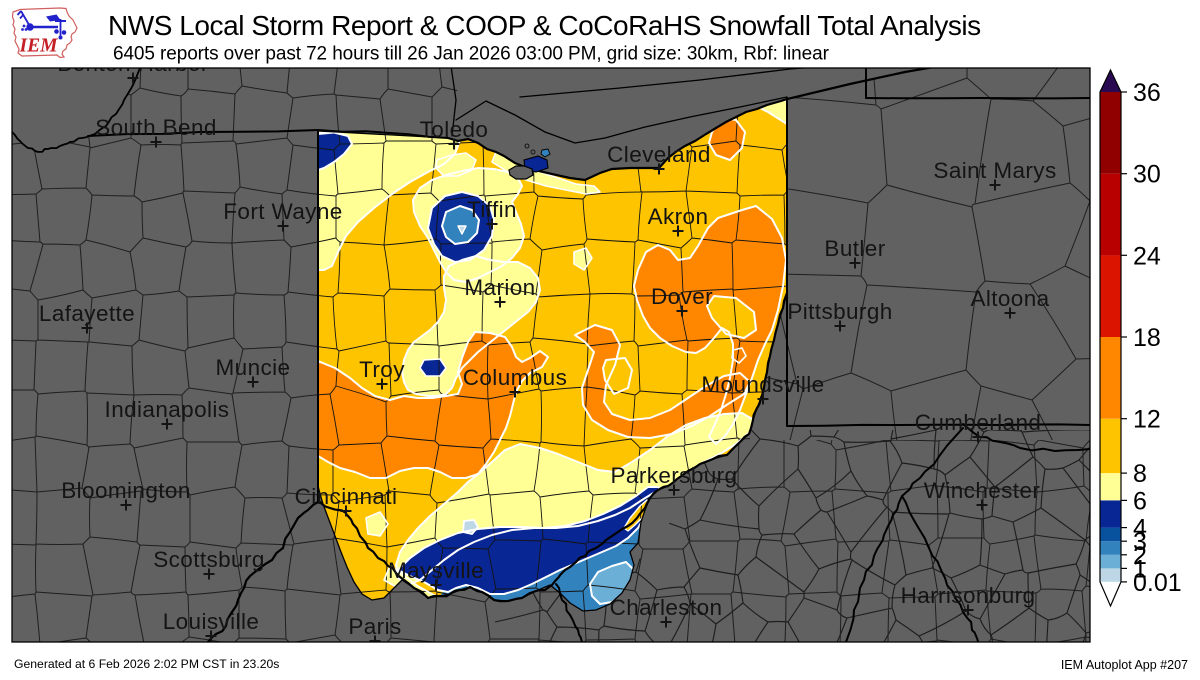 The width and height of the screenshot is (1200, 680). What do you see at coordinates (994, 170) in the screenshot?
I see `svg-text: Saint Marys` at bounding box center [994, 170].